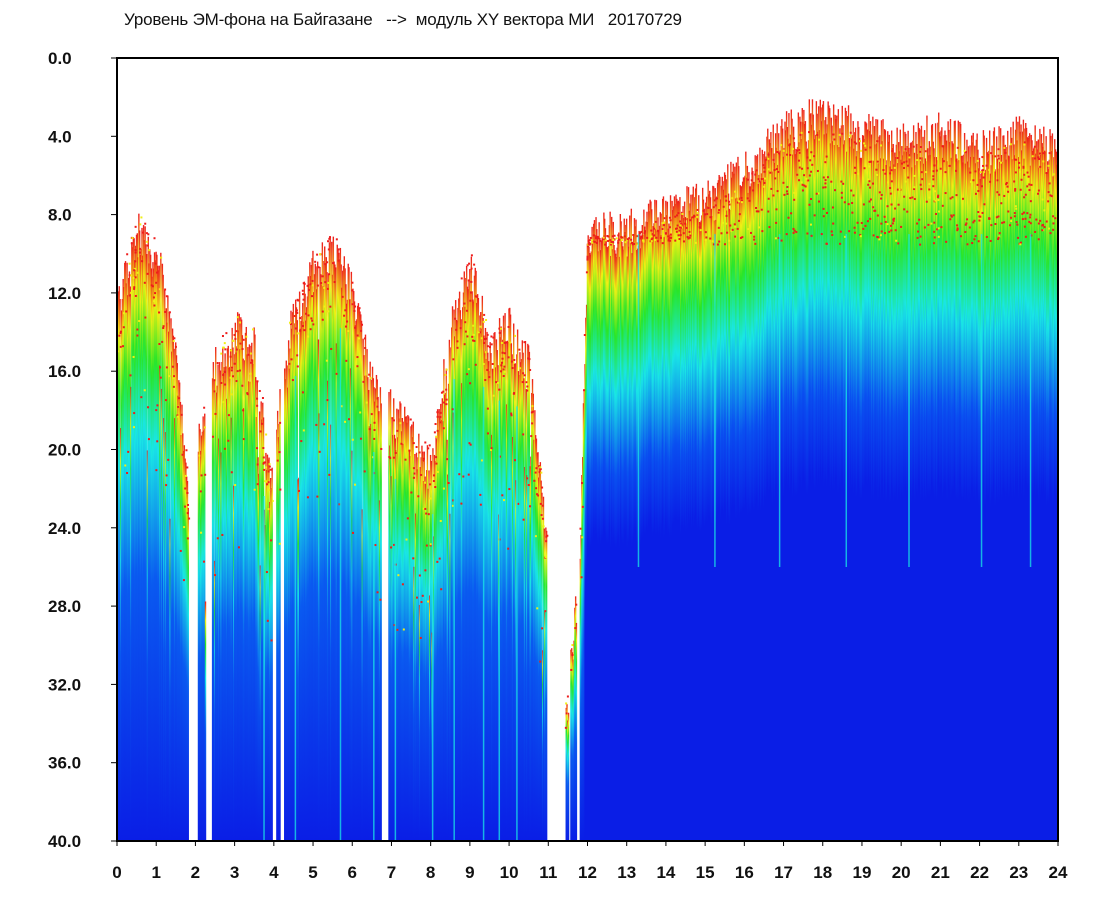  What do you see at coordinates (60, 58) in the screenshot?
I see `y-tick-label: 0.0` at bounding box center [60, 58].